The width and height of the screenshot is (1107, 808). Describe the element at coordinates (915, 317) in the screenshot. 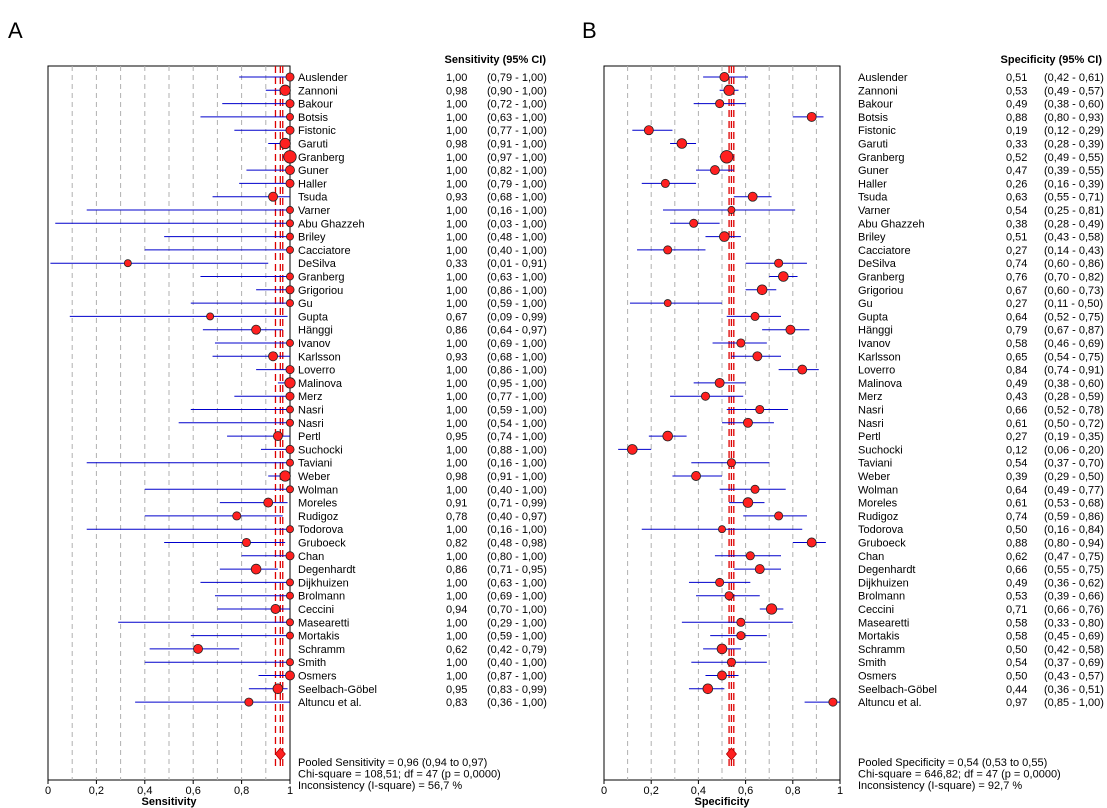

I see `study-row: Gupta 0,64 (0,52 - 0,75)` at that location.